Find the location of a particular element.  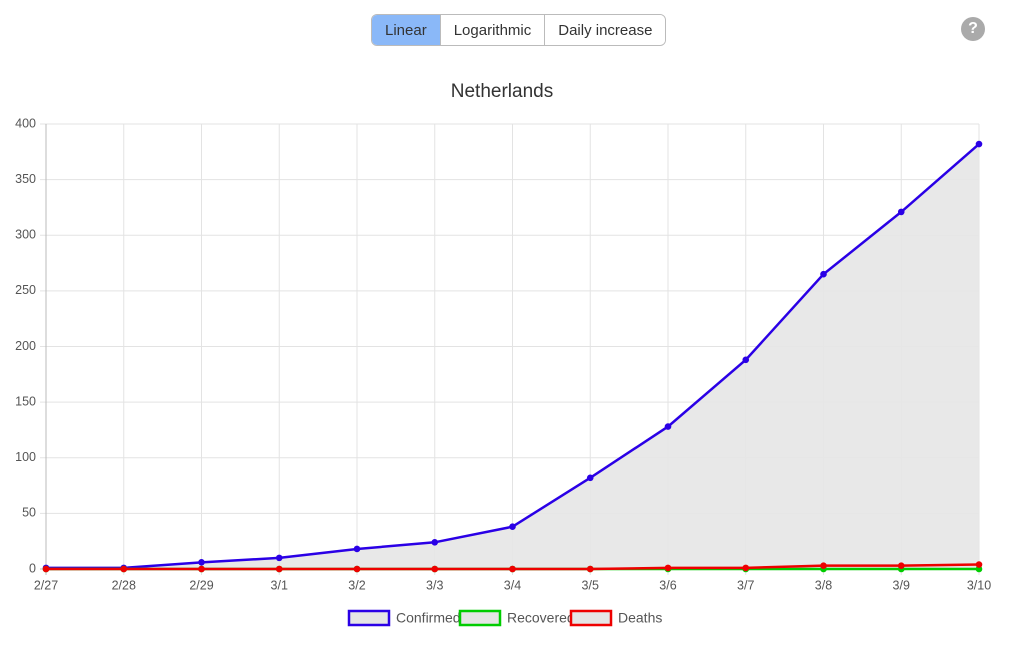

y-tick-label: 250 is located at coordinates (25, 290).